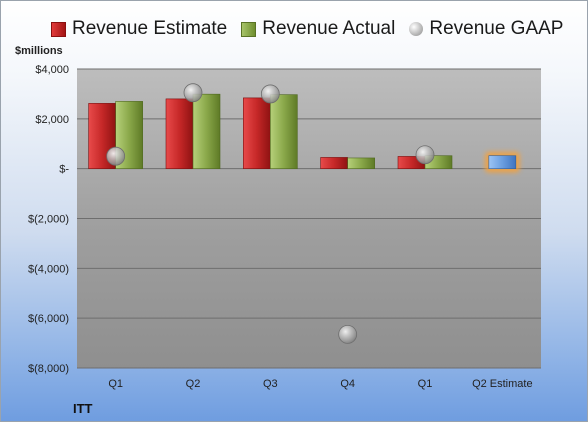 This screenshot has height=422, width=588. Describe the element at coordinates (270, 384) in the screenshot. I see `x-tick-label: Q3` at that location.